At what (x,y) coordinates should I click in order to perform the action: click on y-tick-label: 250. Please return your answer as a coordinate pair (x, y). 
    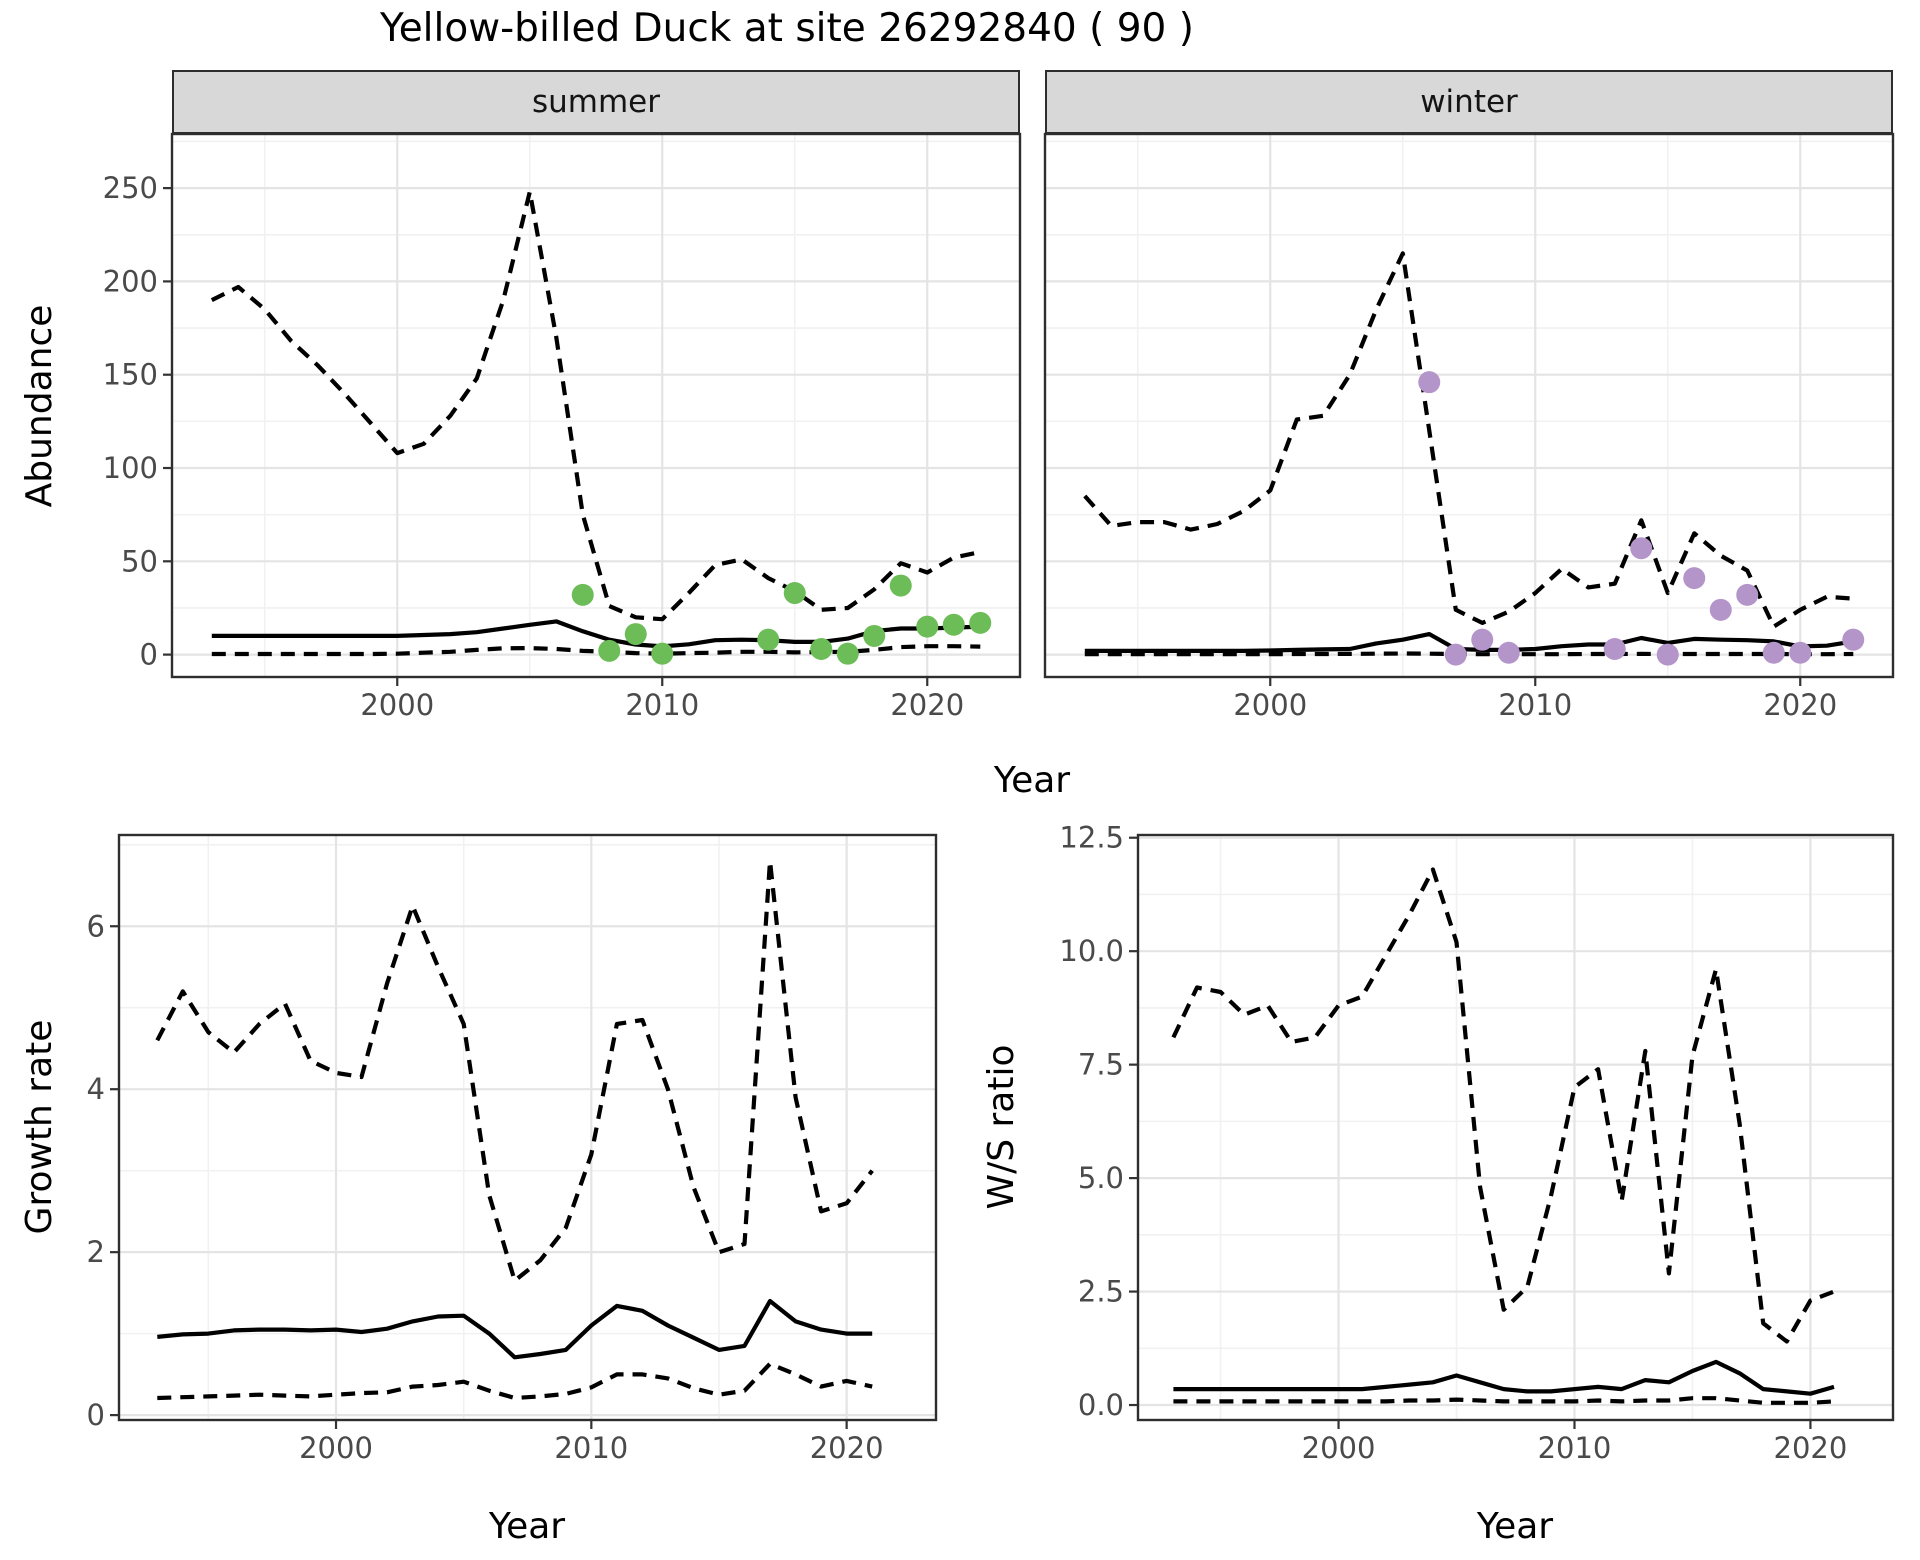
    Looking at the image, I should click on (130, 188).